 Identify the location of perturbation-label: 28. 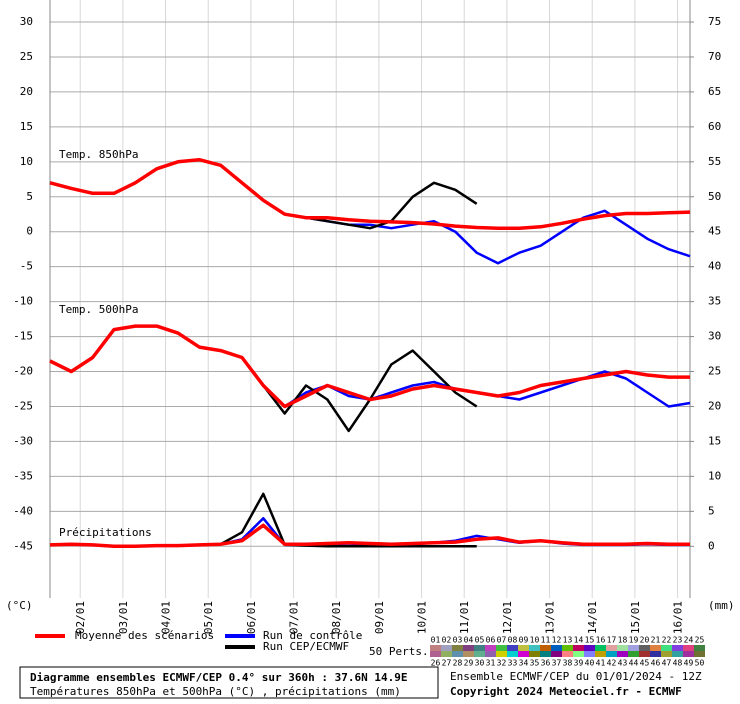
(458, 663).